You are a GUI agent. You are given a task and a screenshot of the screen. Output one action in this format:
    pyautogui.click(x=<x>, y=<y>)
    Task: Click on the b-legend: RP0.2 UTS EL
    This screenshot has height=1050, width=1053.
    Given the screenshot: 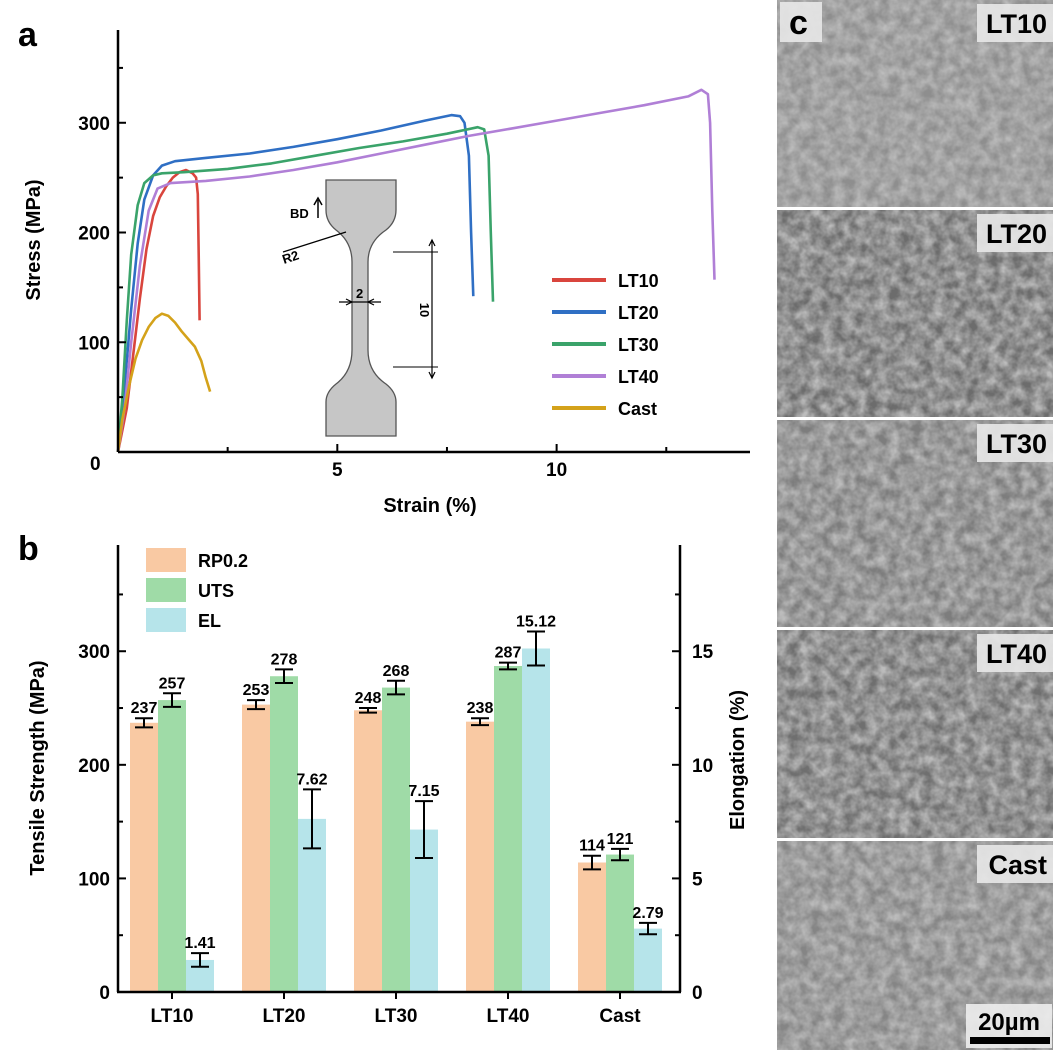 What is the action you would take?
    pyautogui.click(x=197, y=590)
    